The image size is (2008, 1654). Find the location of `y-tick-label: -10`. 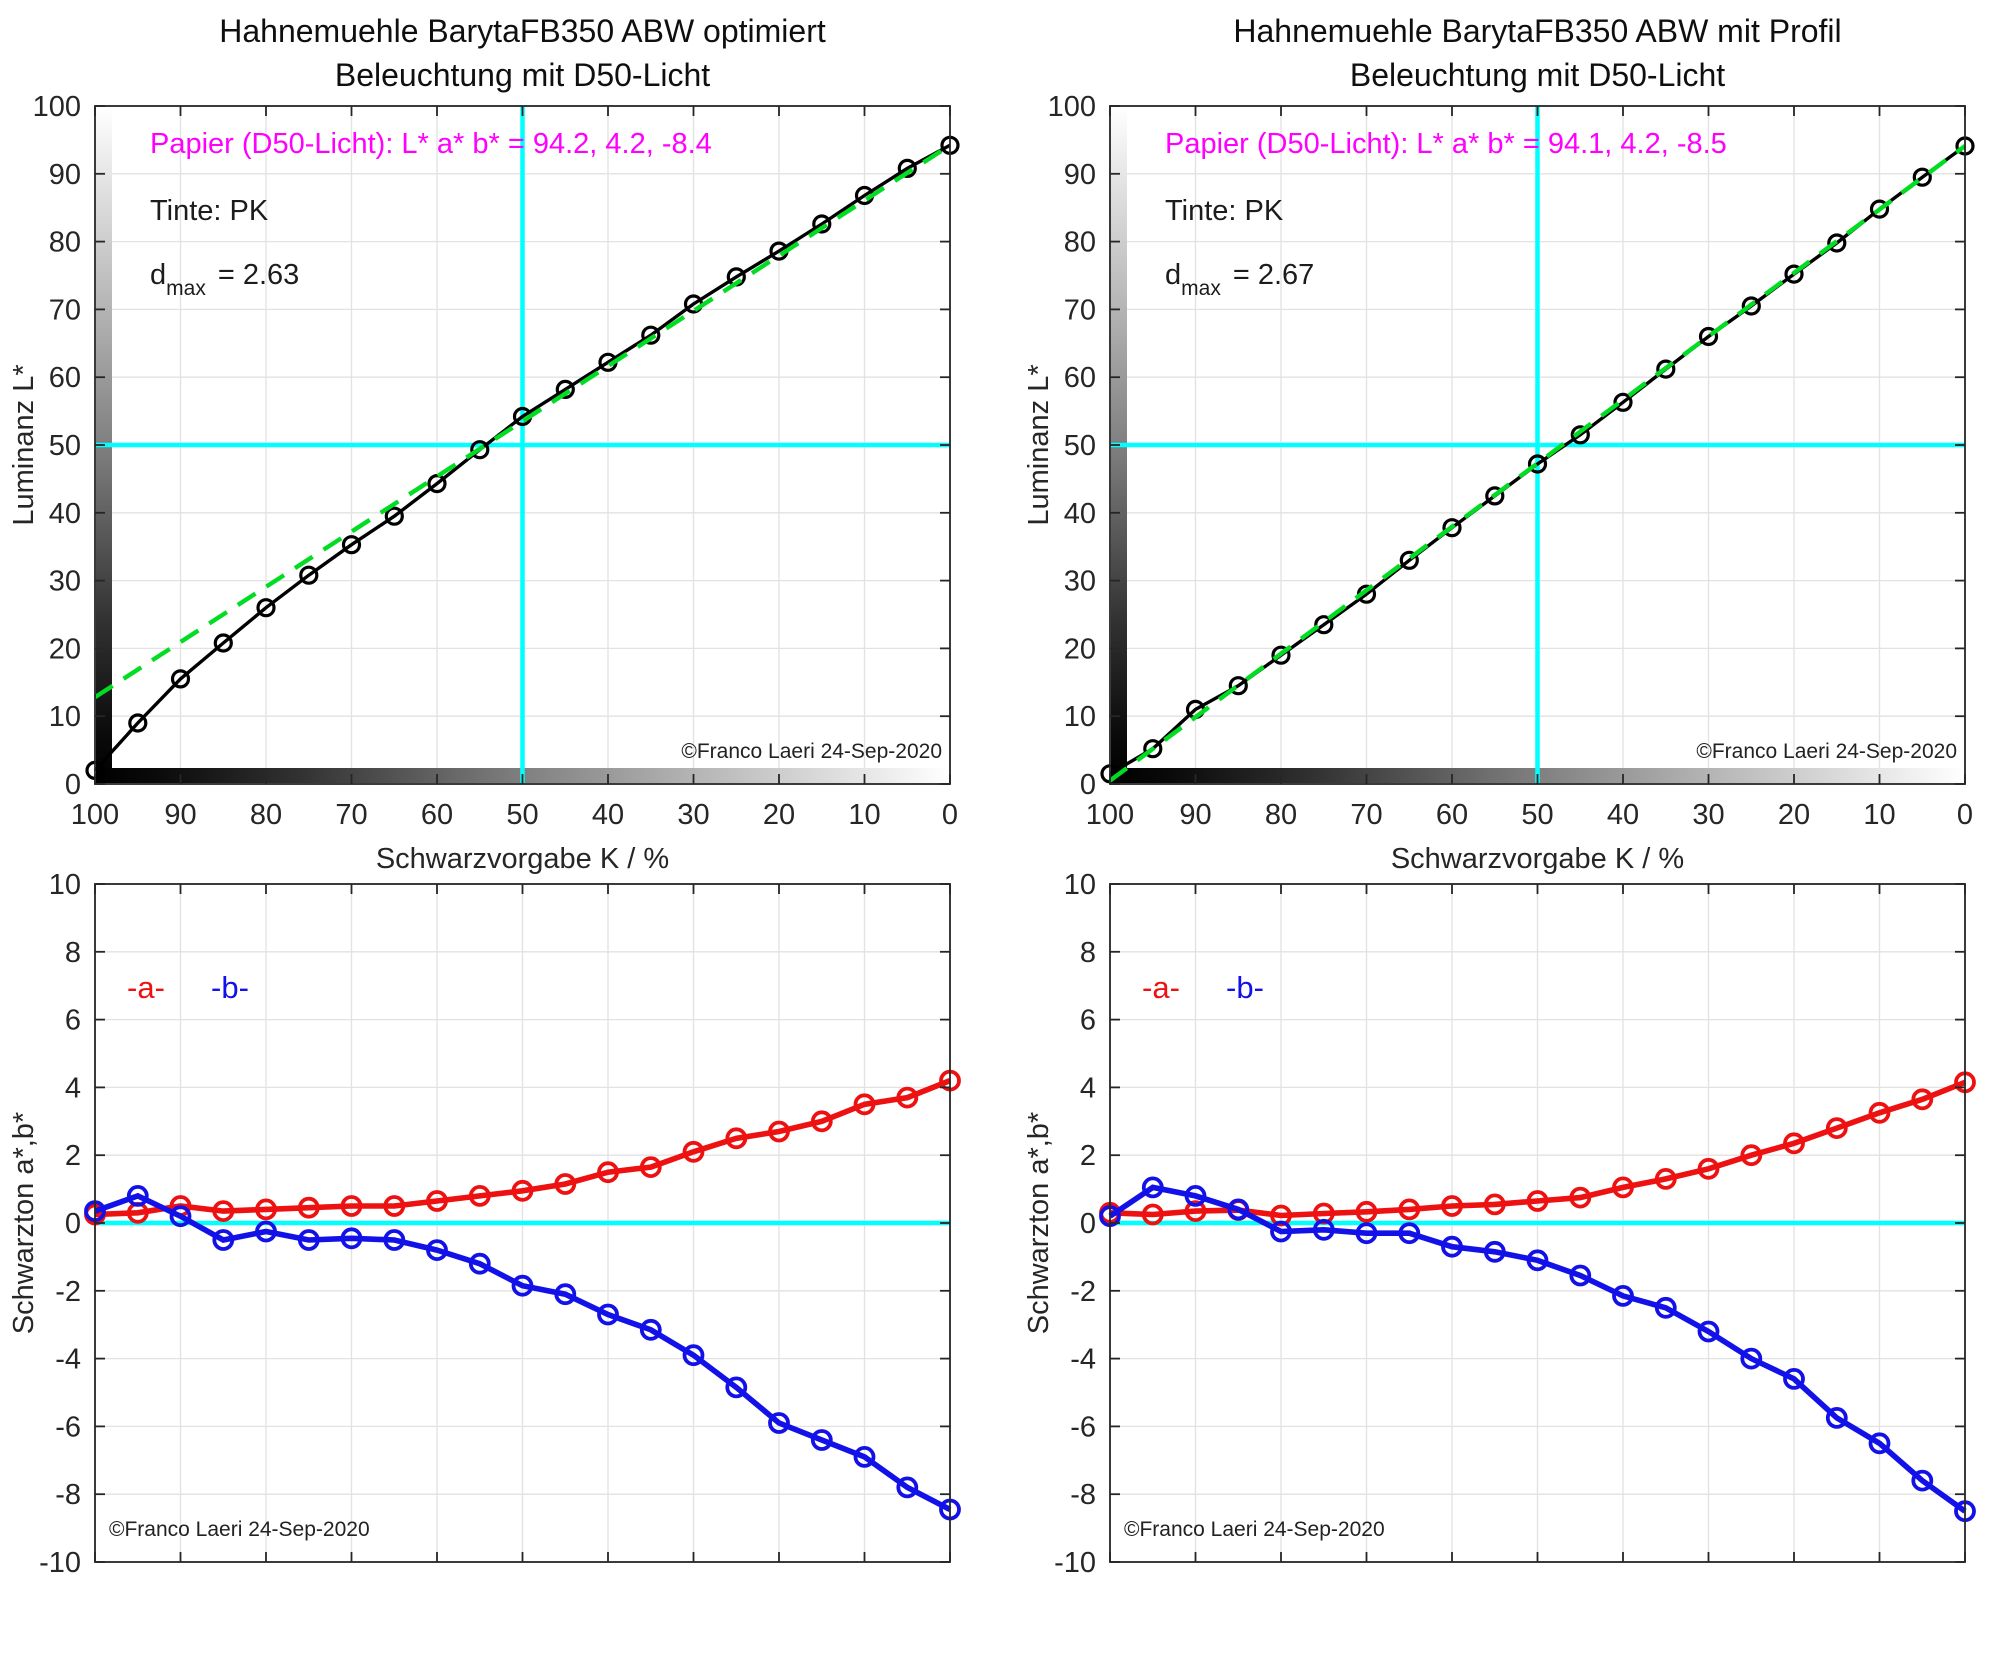

y-tick-label: -10 is located at coordinates (1075, 1563).